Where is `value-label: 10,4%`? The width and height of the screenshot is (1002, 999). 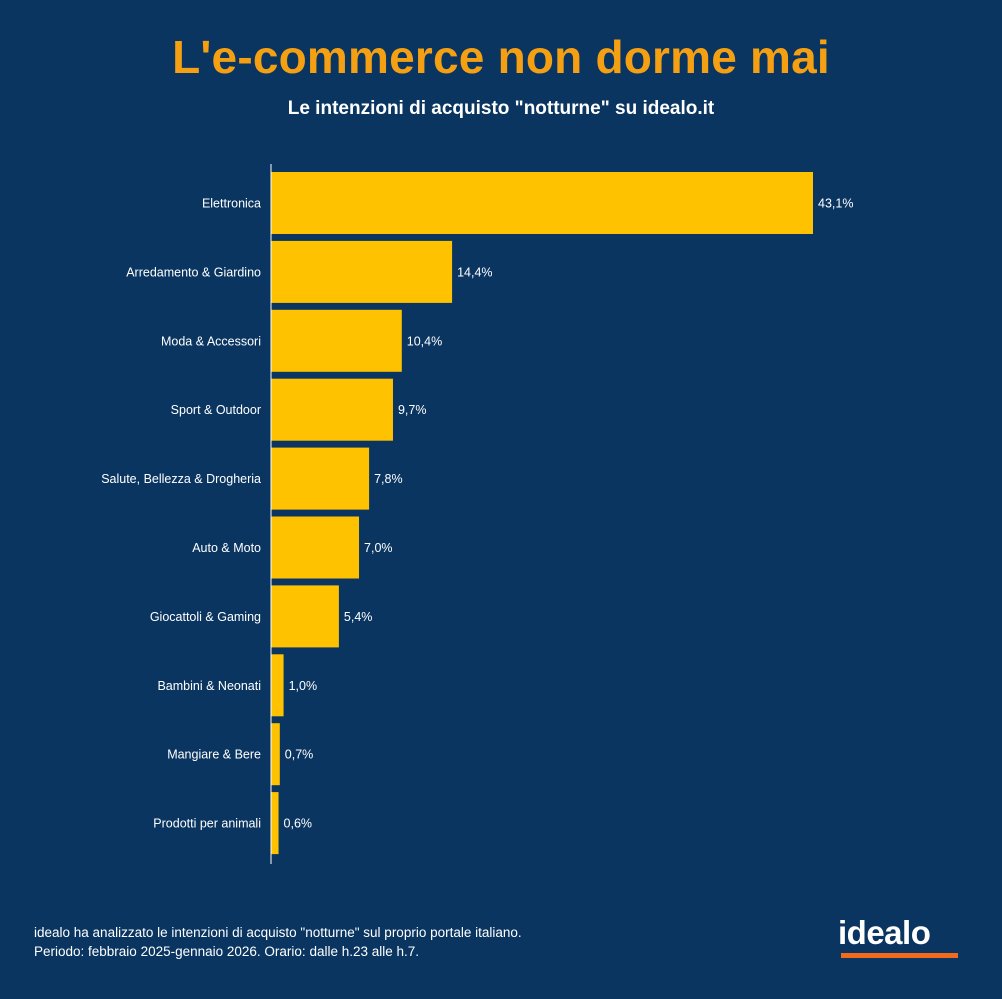
value-label: 10,4% is located at coordinates (424, 341).